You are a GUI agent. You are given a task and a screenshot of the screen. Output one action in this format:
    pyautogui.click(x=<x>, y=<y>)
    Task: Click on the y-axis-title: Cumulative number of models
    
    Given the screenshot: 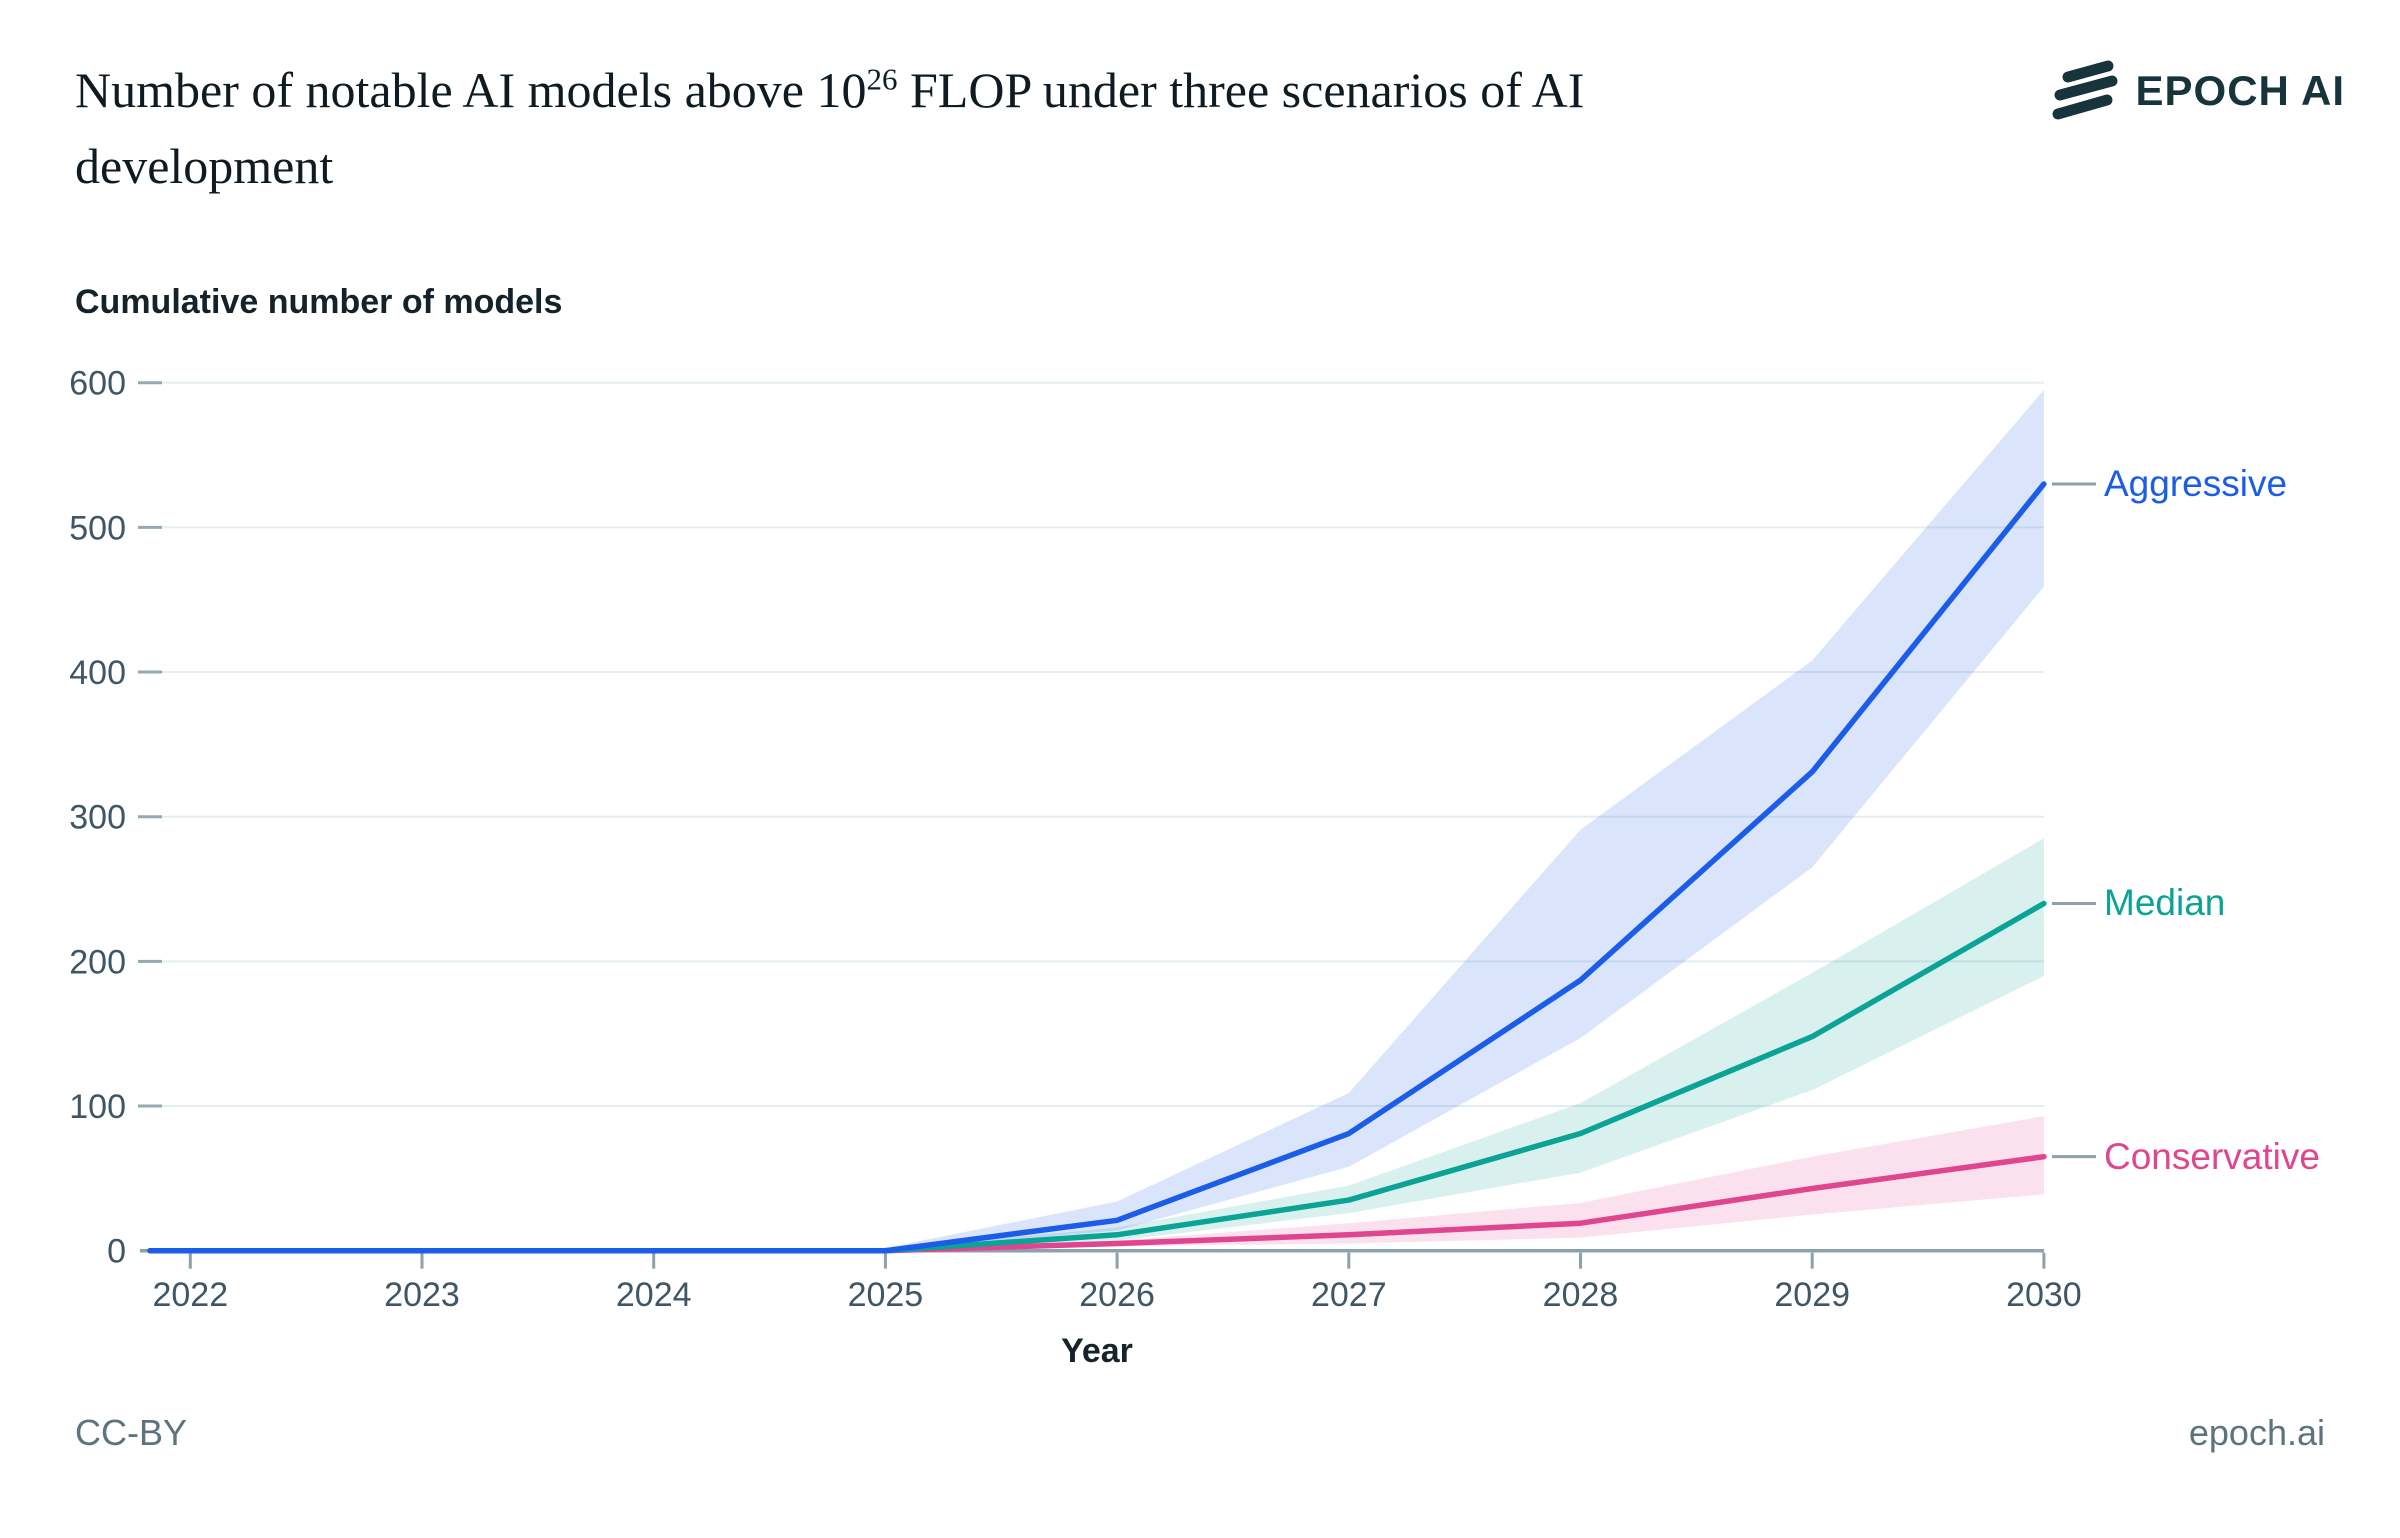 What is the action you would take?
    pyautogui.click(x=319, y=302)
    